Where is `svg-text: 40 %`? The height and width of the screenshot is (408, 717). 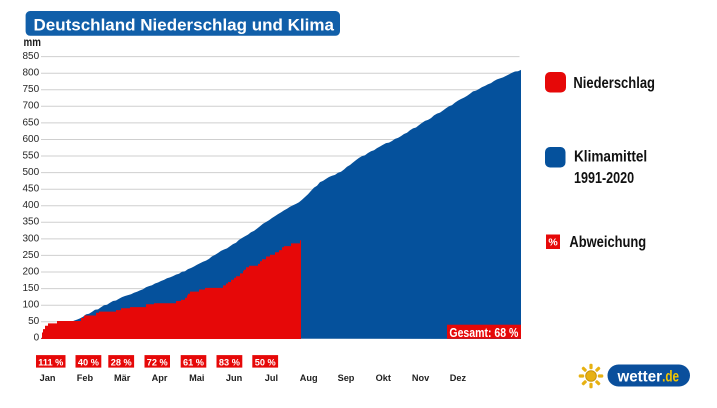
svg-text: 40 % is located at coordinates (88, 362).